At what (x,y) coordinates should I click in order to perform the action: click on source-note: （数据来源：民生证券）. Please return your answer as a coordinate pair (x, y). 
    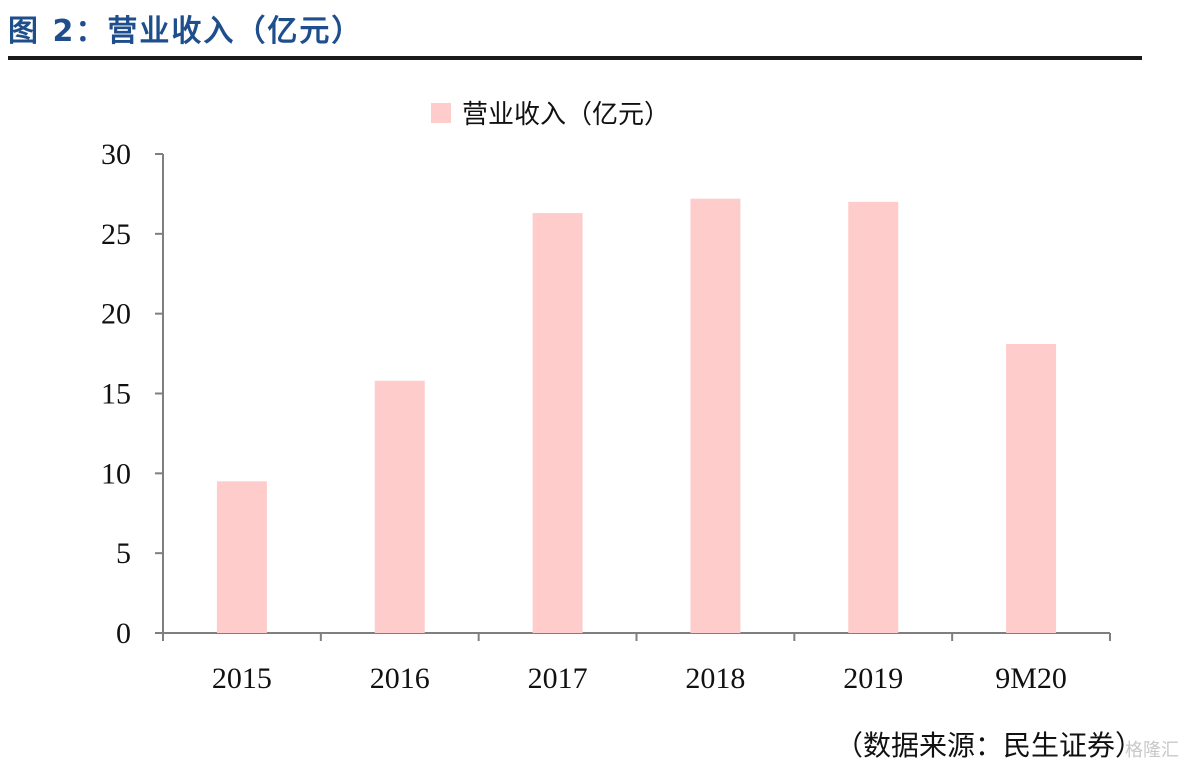
    Looking at the image, I should click on (988, 745).